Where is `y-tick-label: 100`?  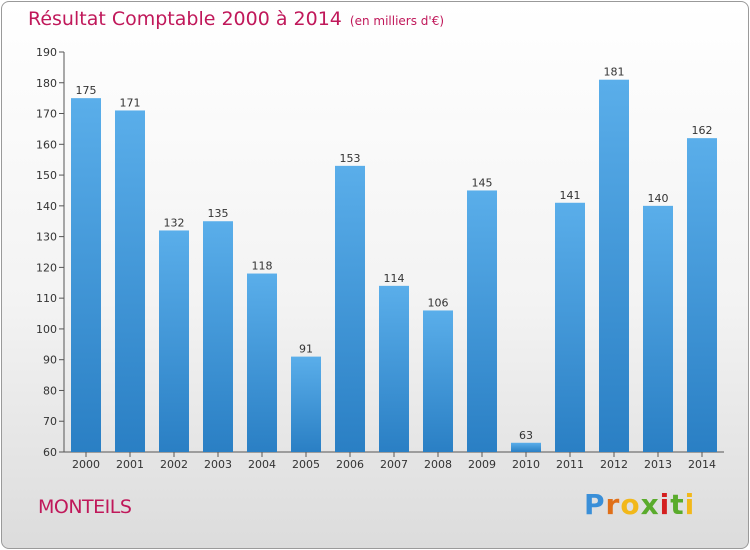
y-tick-label: 100 is located at coordinates (46, 329).